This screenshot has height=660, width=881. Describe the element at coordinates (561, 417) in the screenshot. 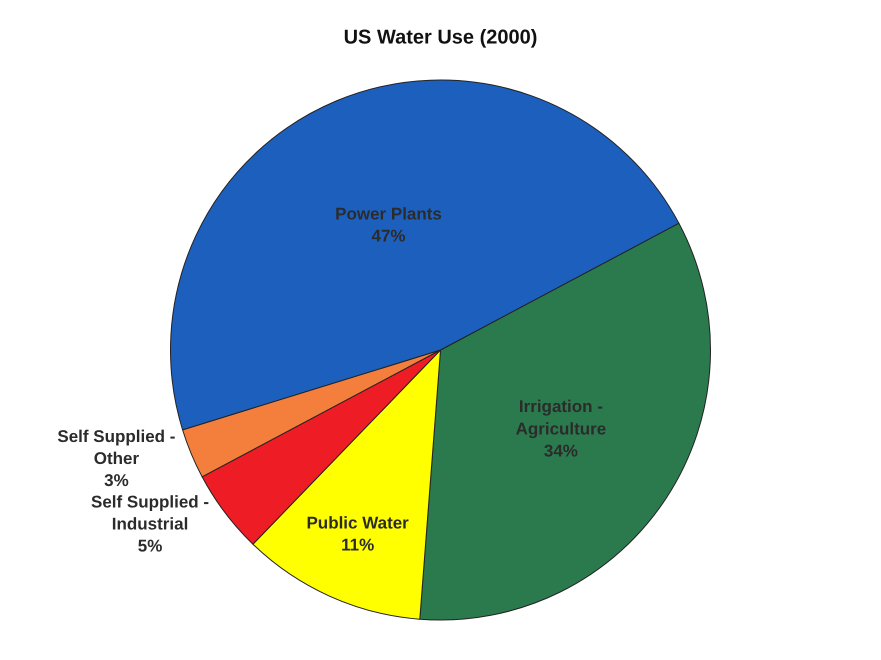

I see `slice-label: Irrigation - Agriculture` at that location.